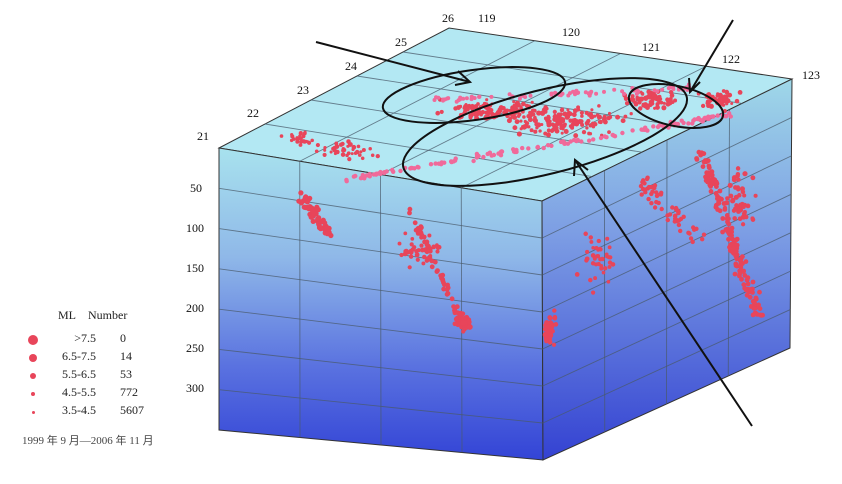 The height and width of the screenshot is (484, 842). I want to click on legend-number: 772, so click(129, 392).